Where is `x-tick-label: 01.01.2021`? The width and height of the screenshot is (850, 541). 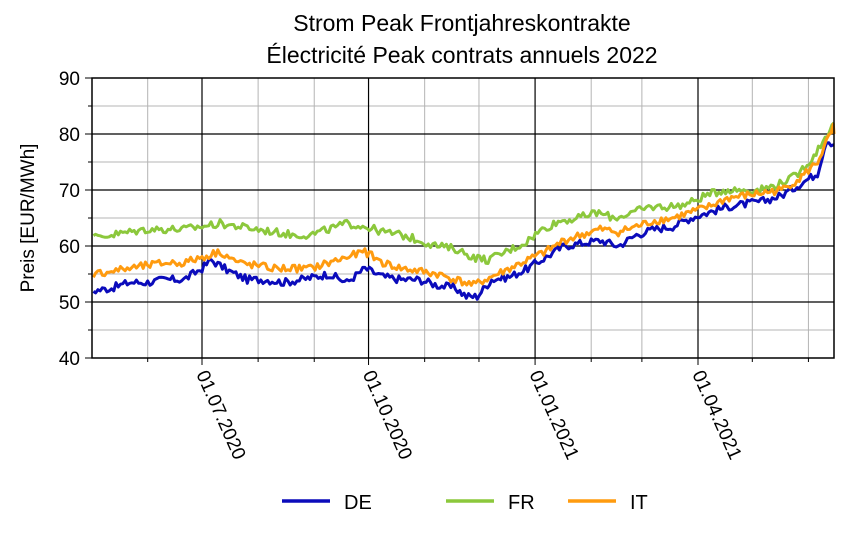
x-tick-label: 01.01.2021 is located at coordinates (554, 414).